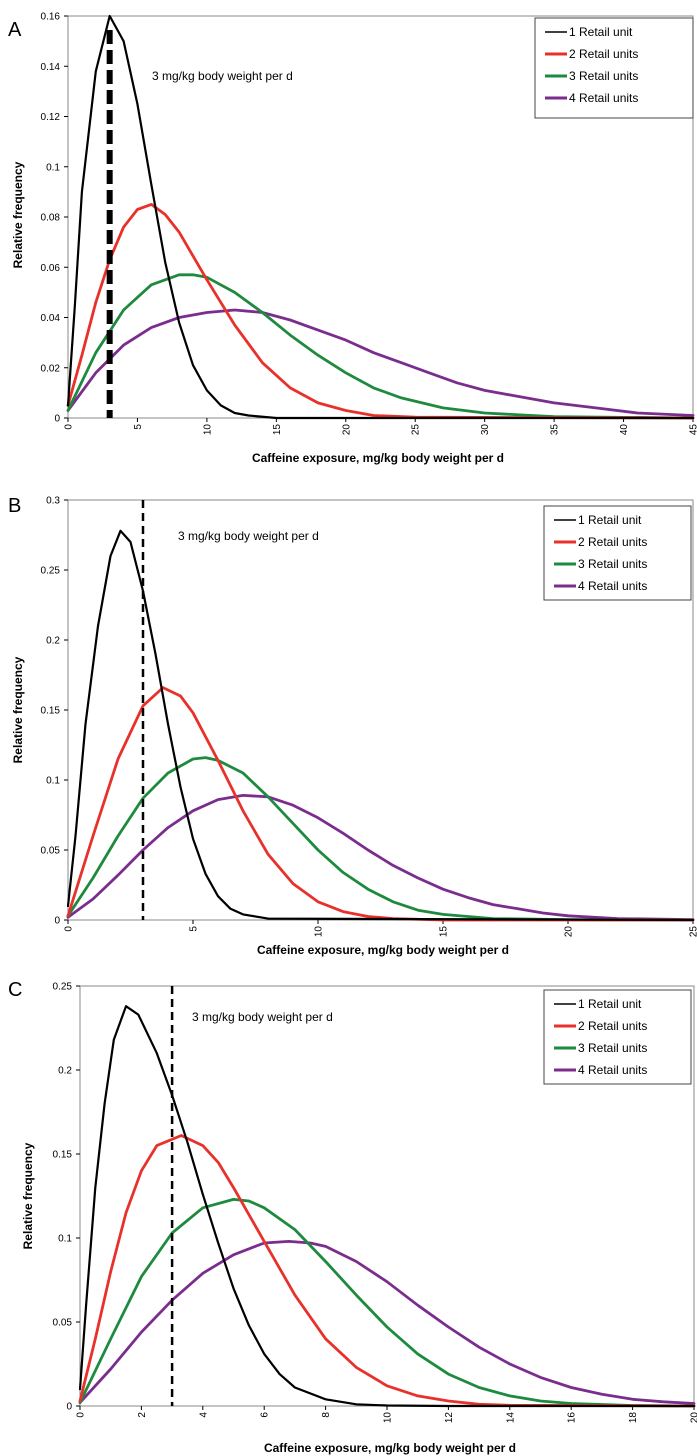 The image size is (697, 1456). I want to click on x-tick-label: 6, so click(265, 1415).